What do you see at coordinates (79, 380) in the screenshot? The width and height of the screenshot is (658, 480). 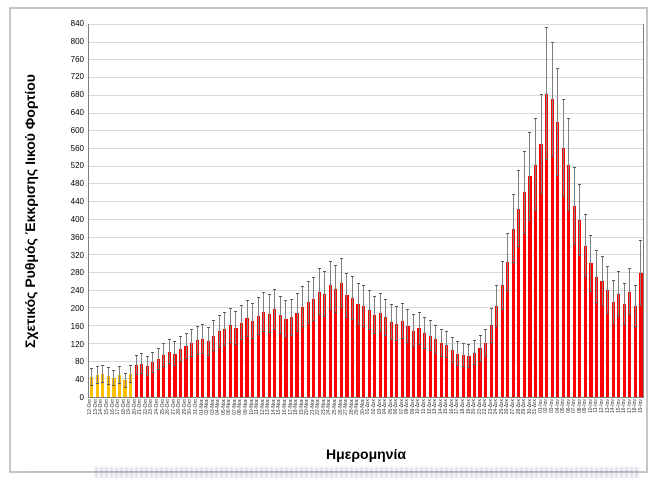 I see `y-tick-label: 40` at bounding box center [79, 380].